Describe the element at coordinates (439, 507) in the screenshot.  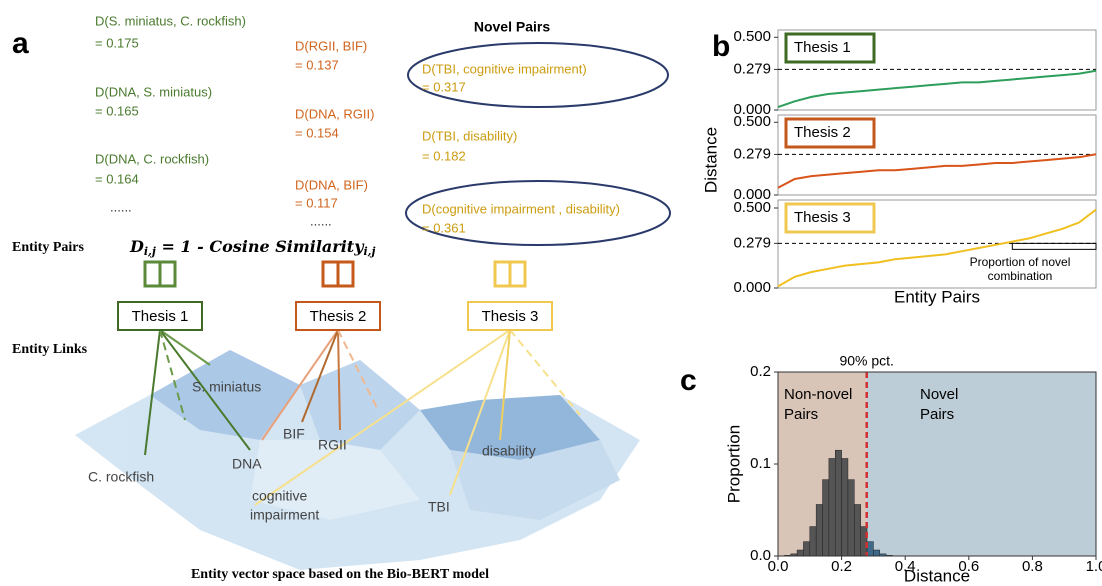
I see `node-label: TBI` at that location.